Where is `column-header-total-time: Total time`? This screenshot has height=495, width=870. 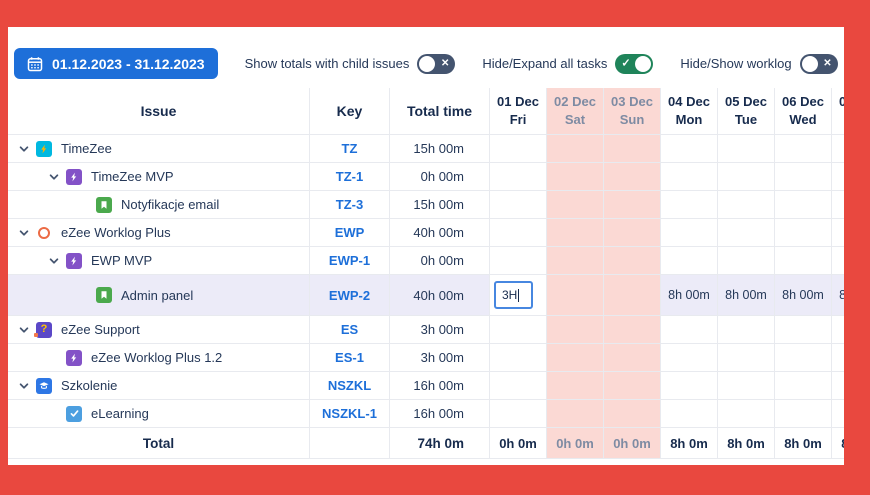 column-header-total-time: Total time is located at coordinates (440, 111).